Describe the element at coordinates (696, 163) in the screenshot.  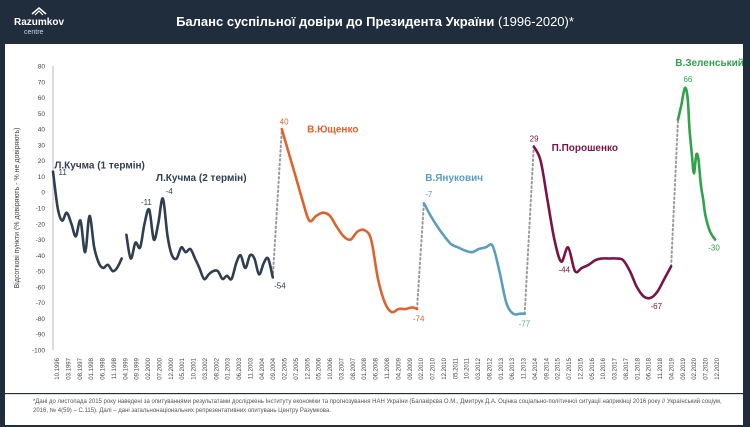
I see `series-line-zelensky` at that location.